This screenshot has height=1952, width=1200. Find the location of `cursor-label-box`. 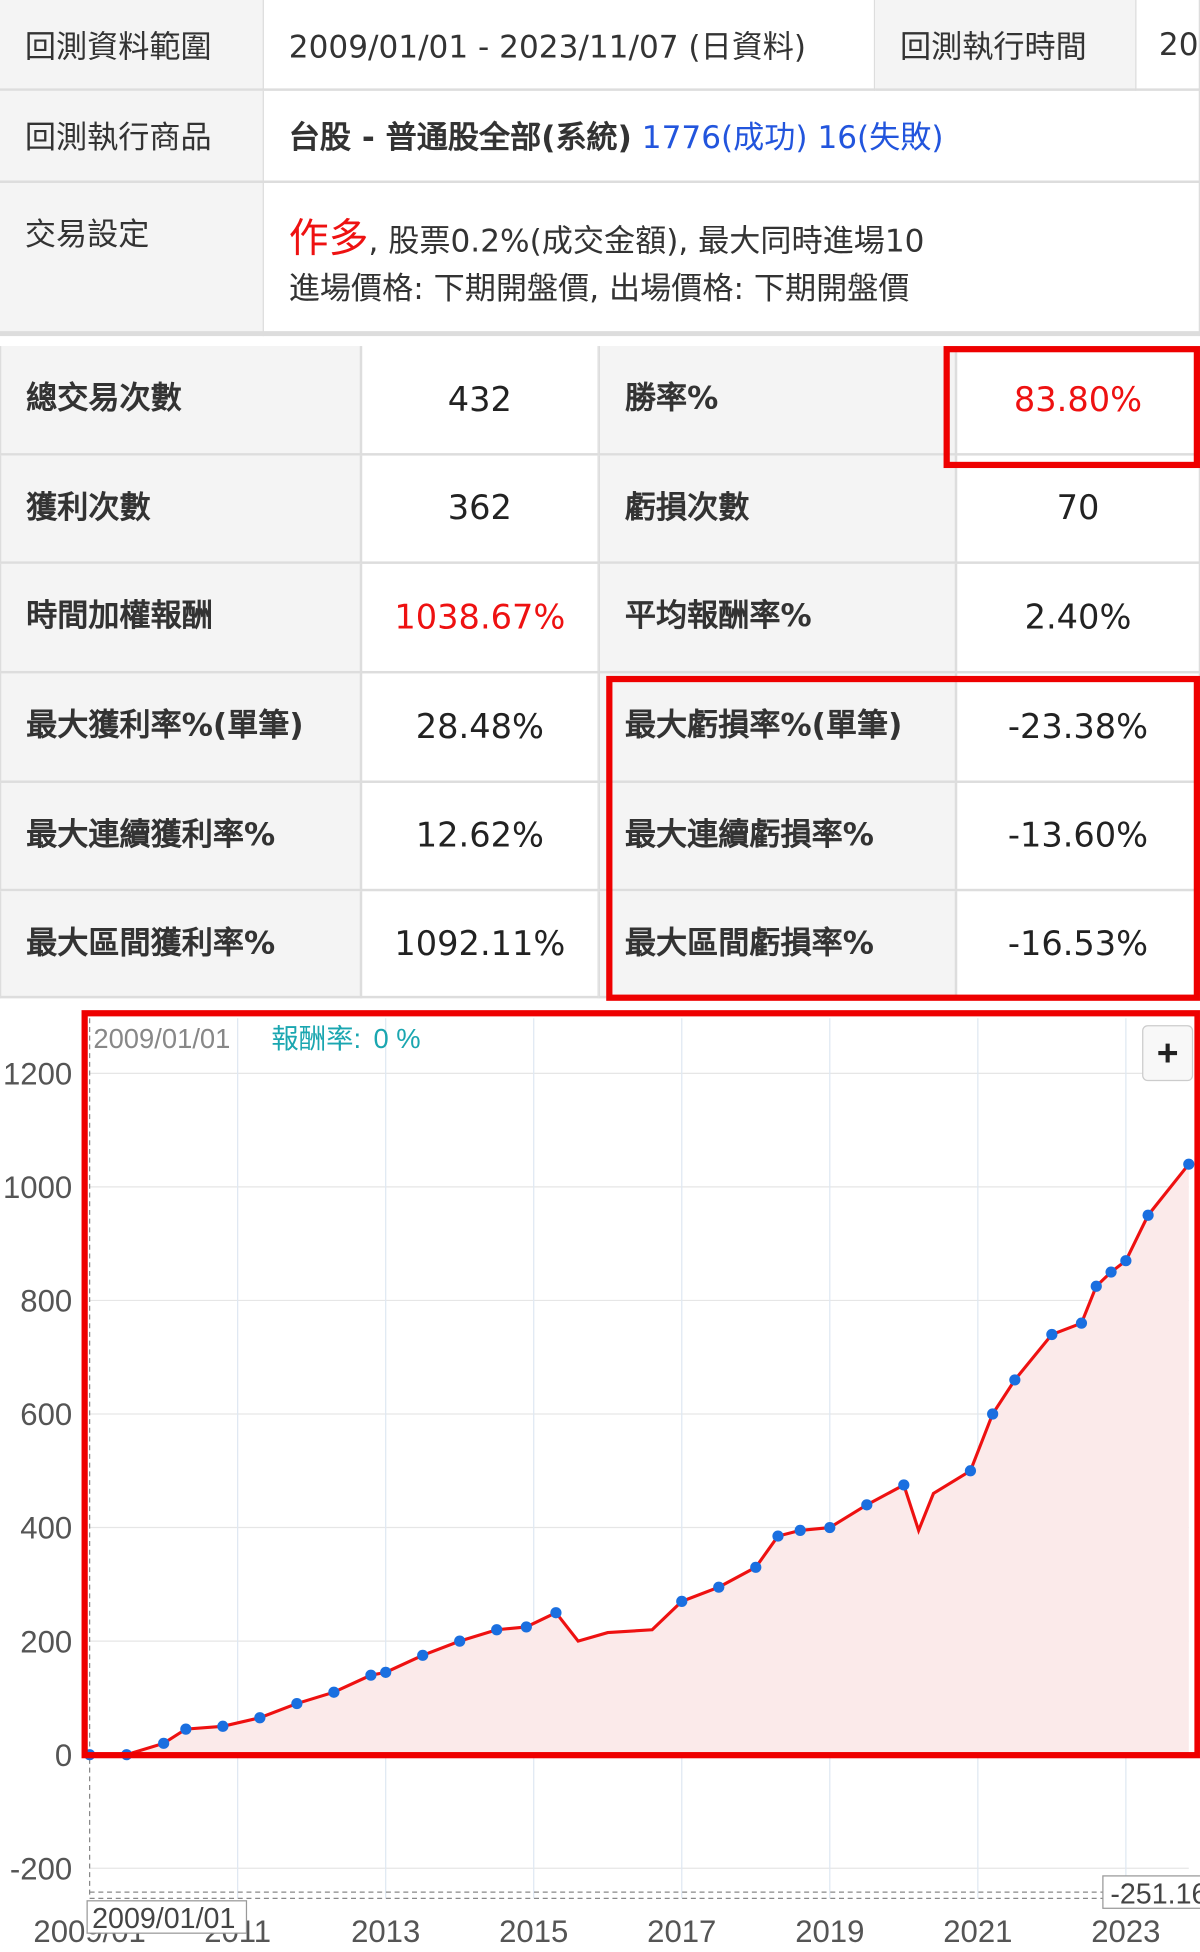

cursor-label-box is located at coordinates (167, 1917).